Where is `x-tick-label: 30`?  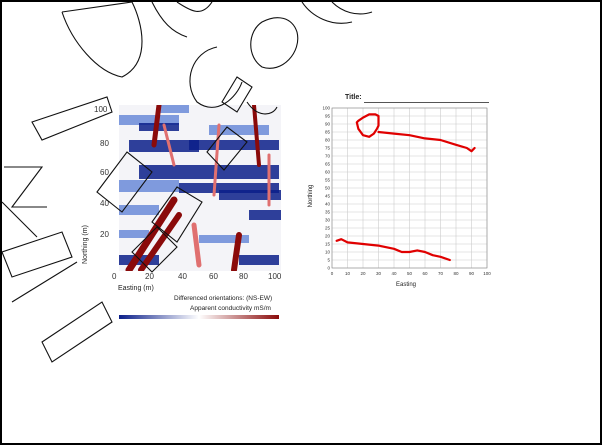
x-tick-label: 30 is located at coordinates (379, 273).